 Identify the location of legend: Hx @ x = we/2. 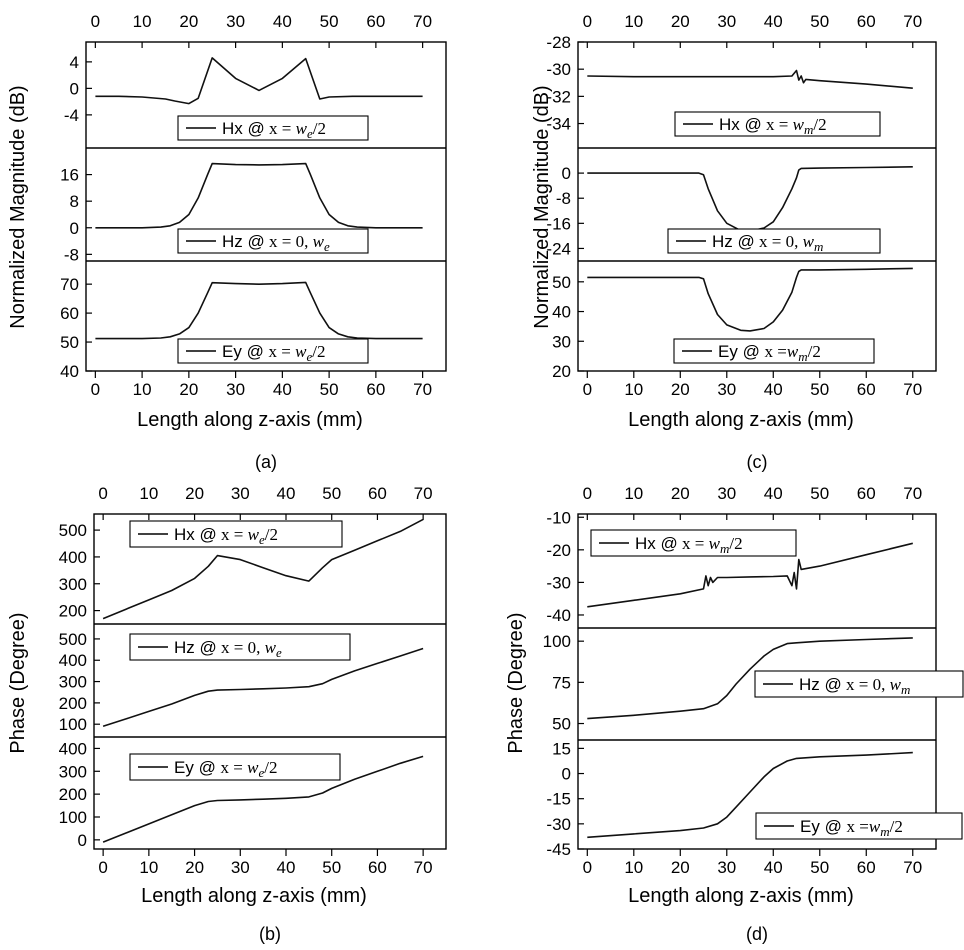
(236, 534).